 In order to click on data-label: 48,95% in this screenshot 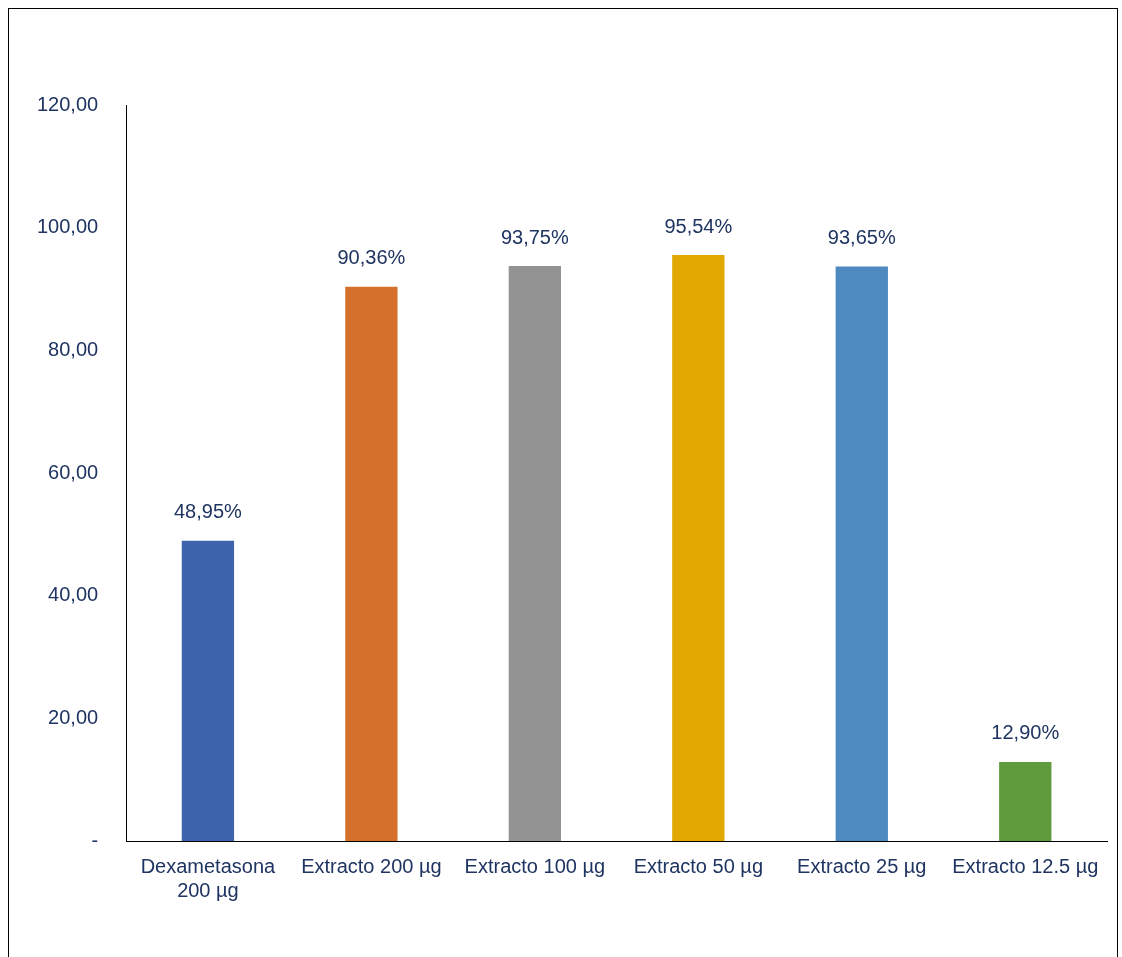, I will do `click(208, 511)`.